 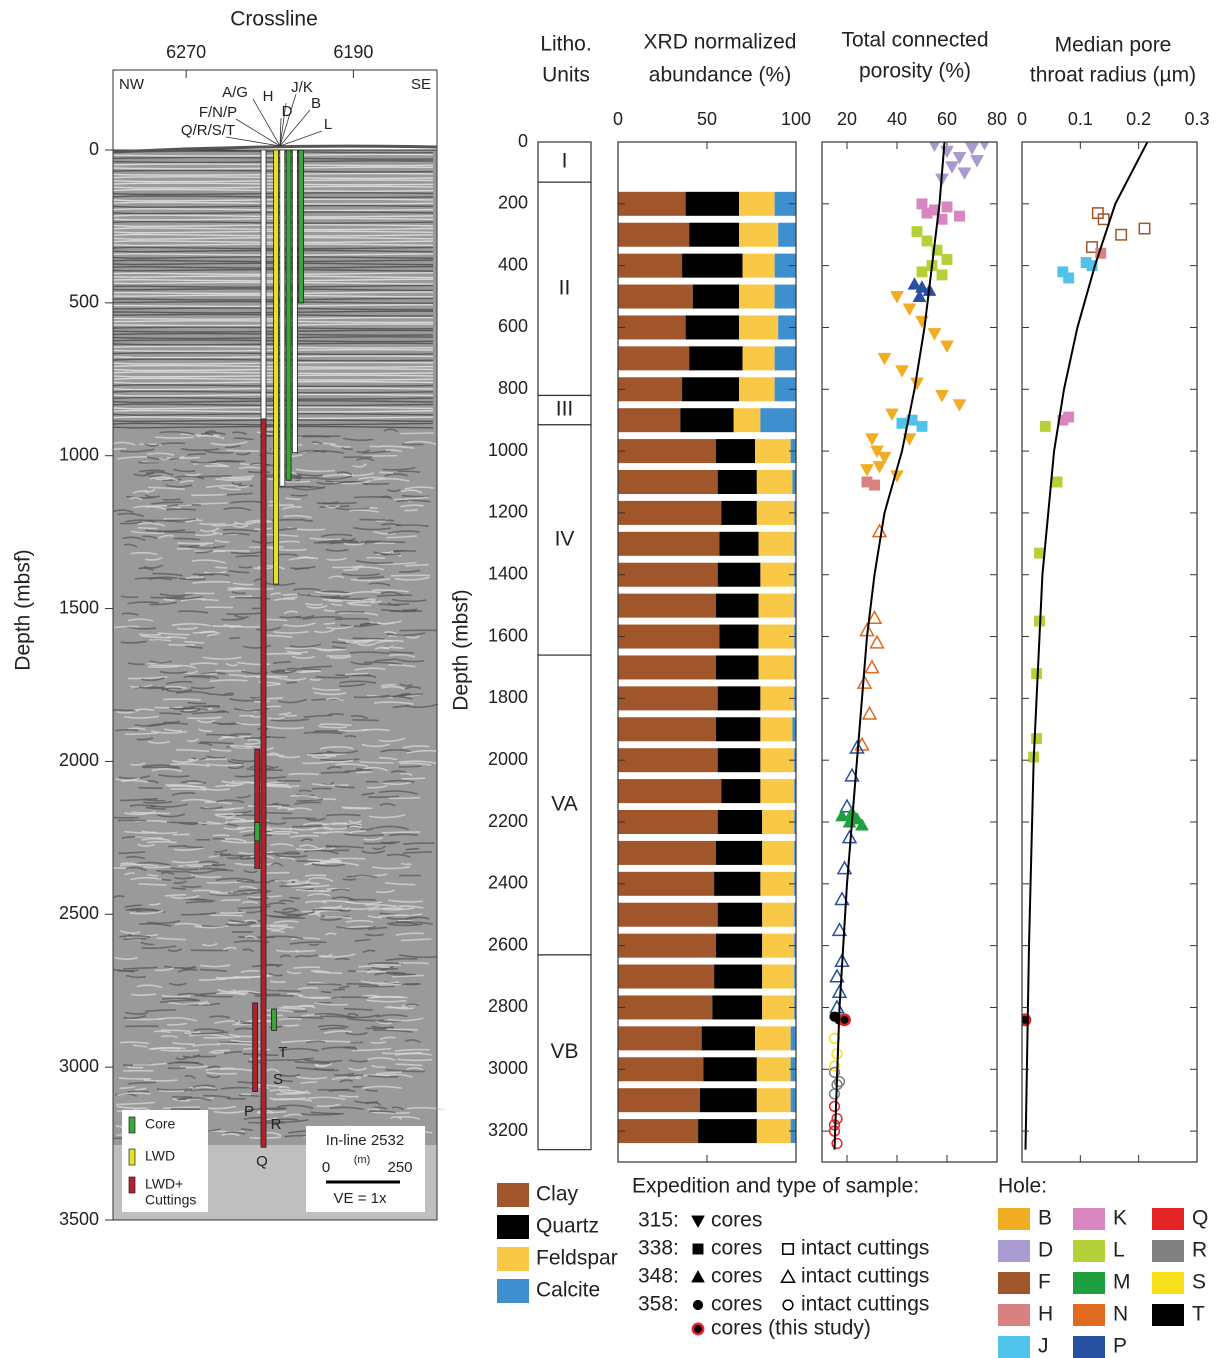 What do you see at coordinates (165, 1161) in the screenshot?
I see `legend-box` at bounding box center [165, 1161].